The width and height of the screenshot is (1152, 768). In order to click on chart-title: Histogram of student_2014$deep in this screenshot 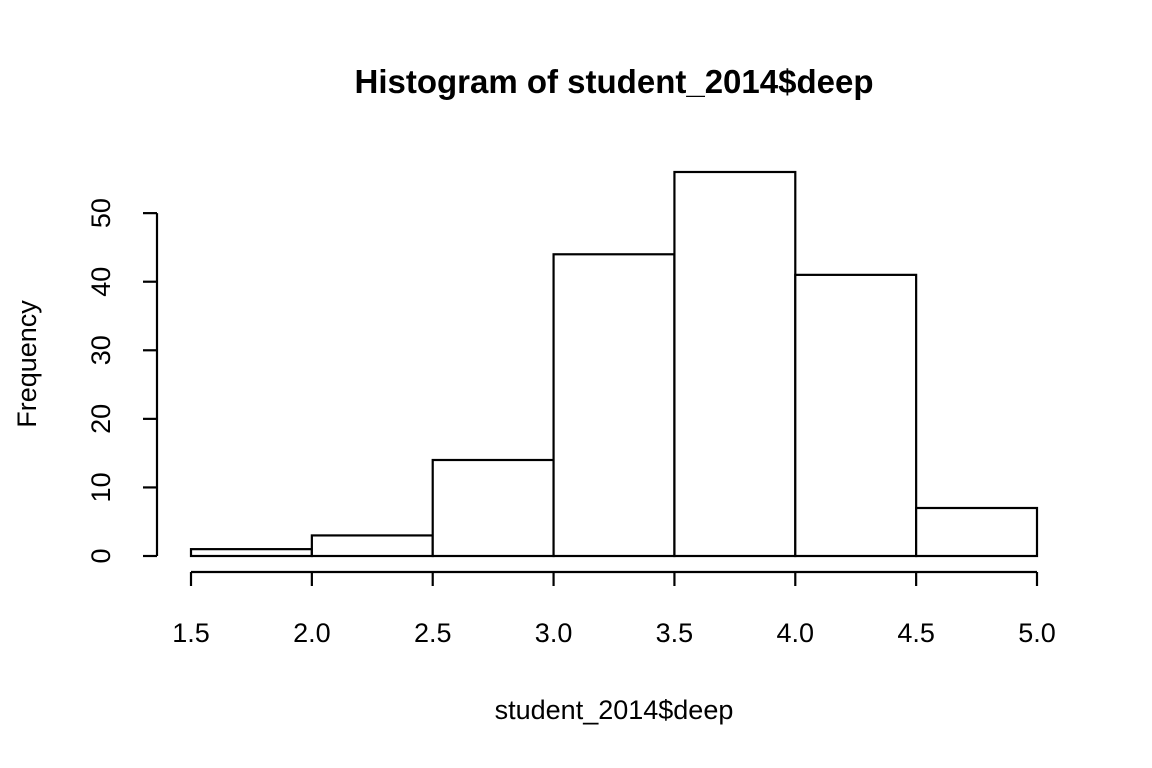, I will do `click(614, 81)`.